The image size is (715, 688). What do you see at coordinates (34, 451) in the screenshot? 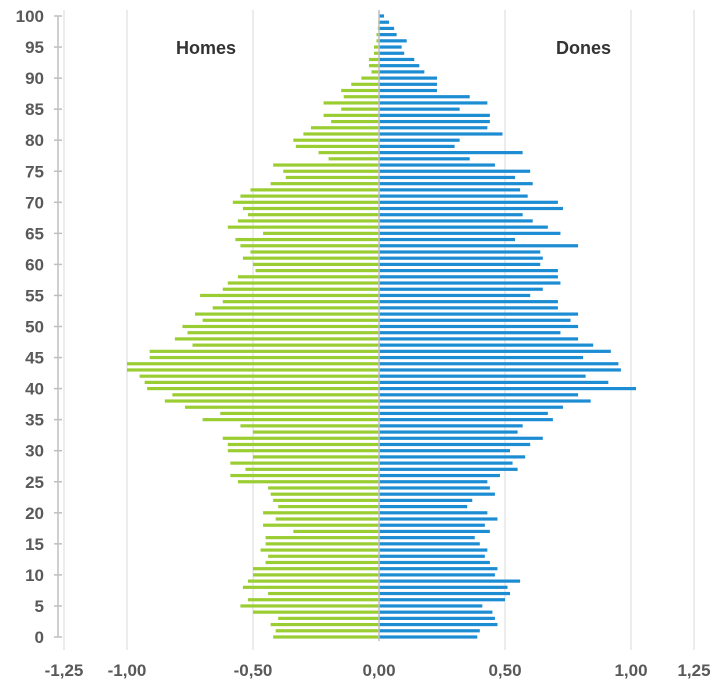
I see `y-tick-label-6: 30` at bounding box center [34, 451].